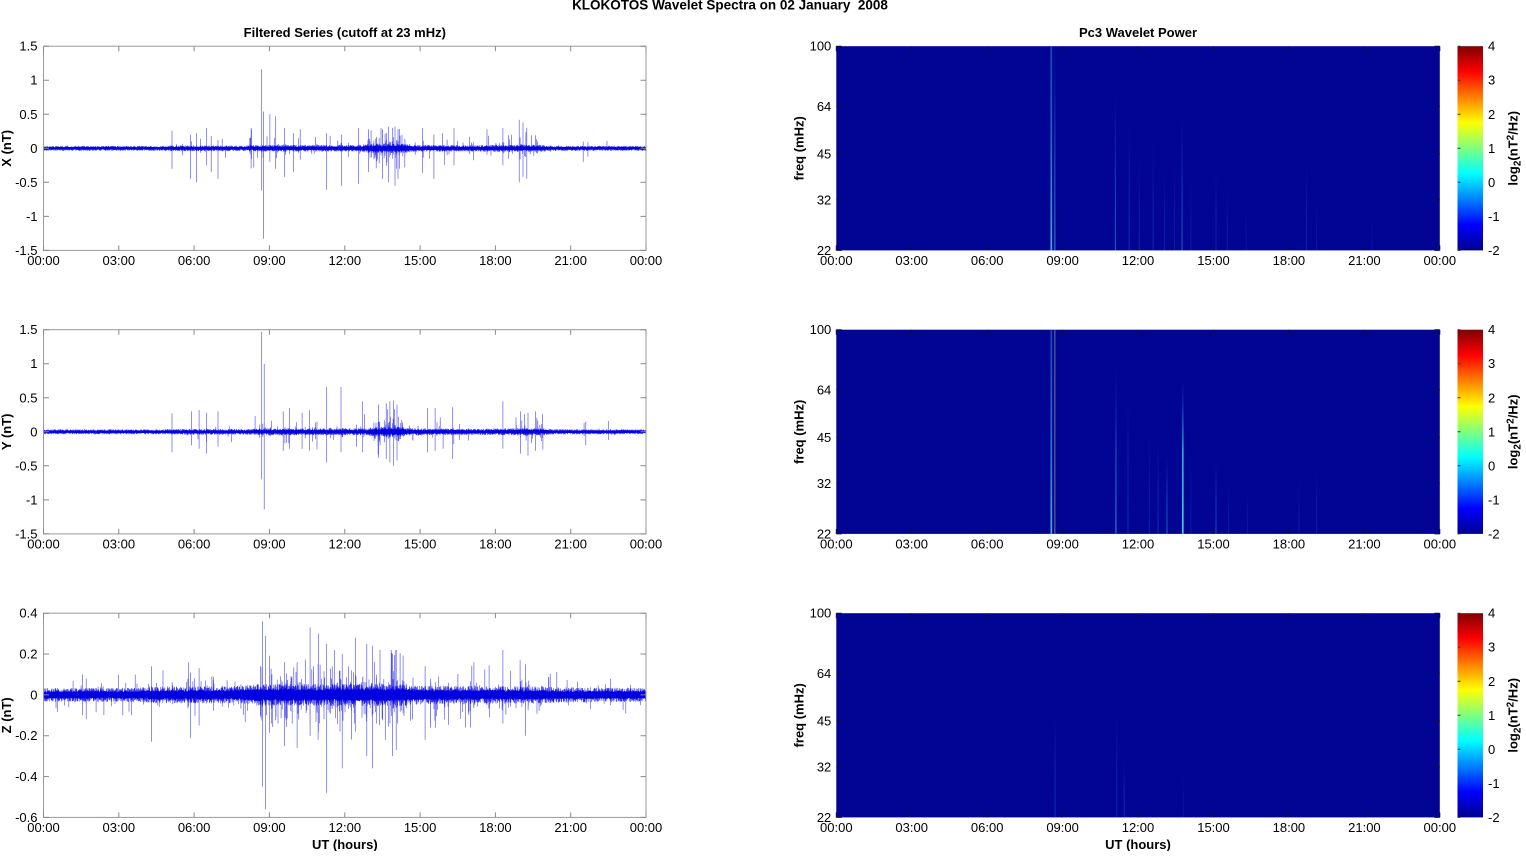  What do you see at coordinates (28, 654) in the screenshot?
I see `svg-text: 0.2` at bounding box center [28, 654].